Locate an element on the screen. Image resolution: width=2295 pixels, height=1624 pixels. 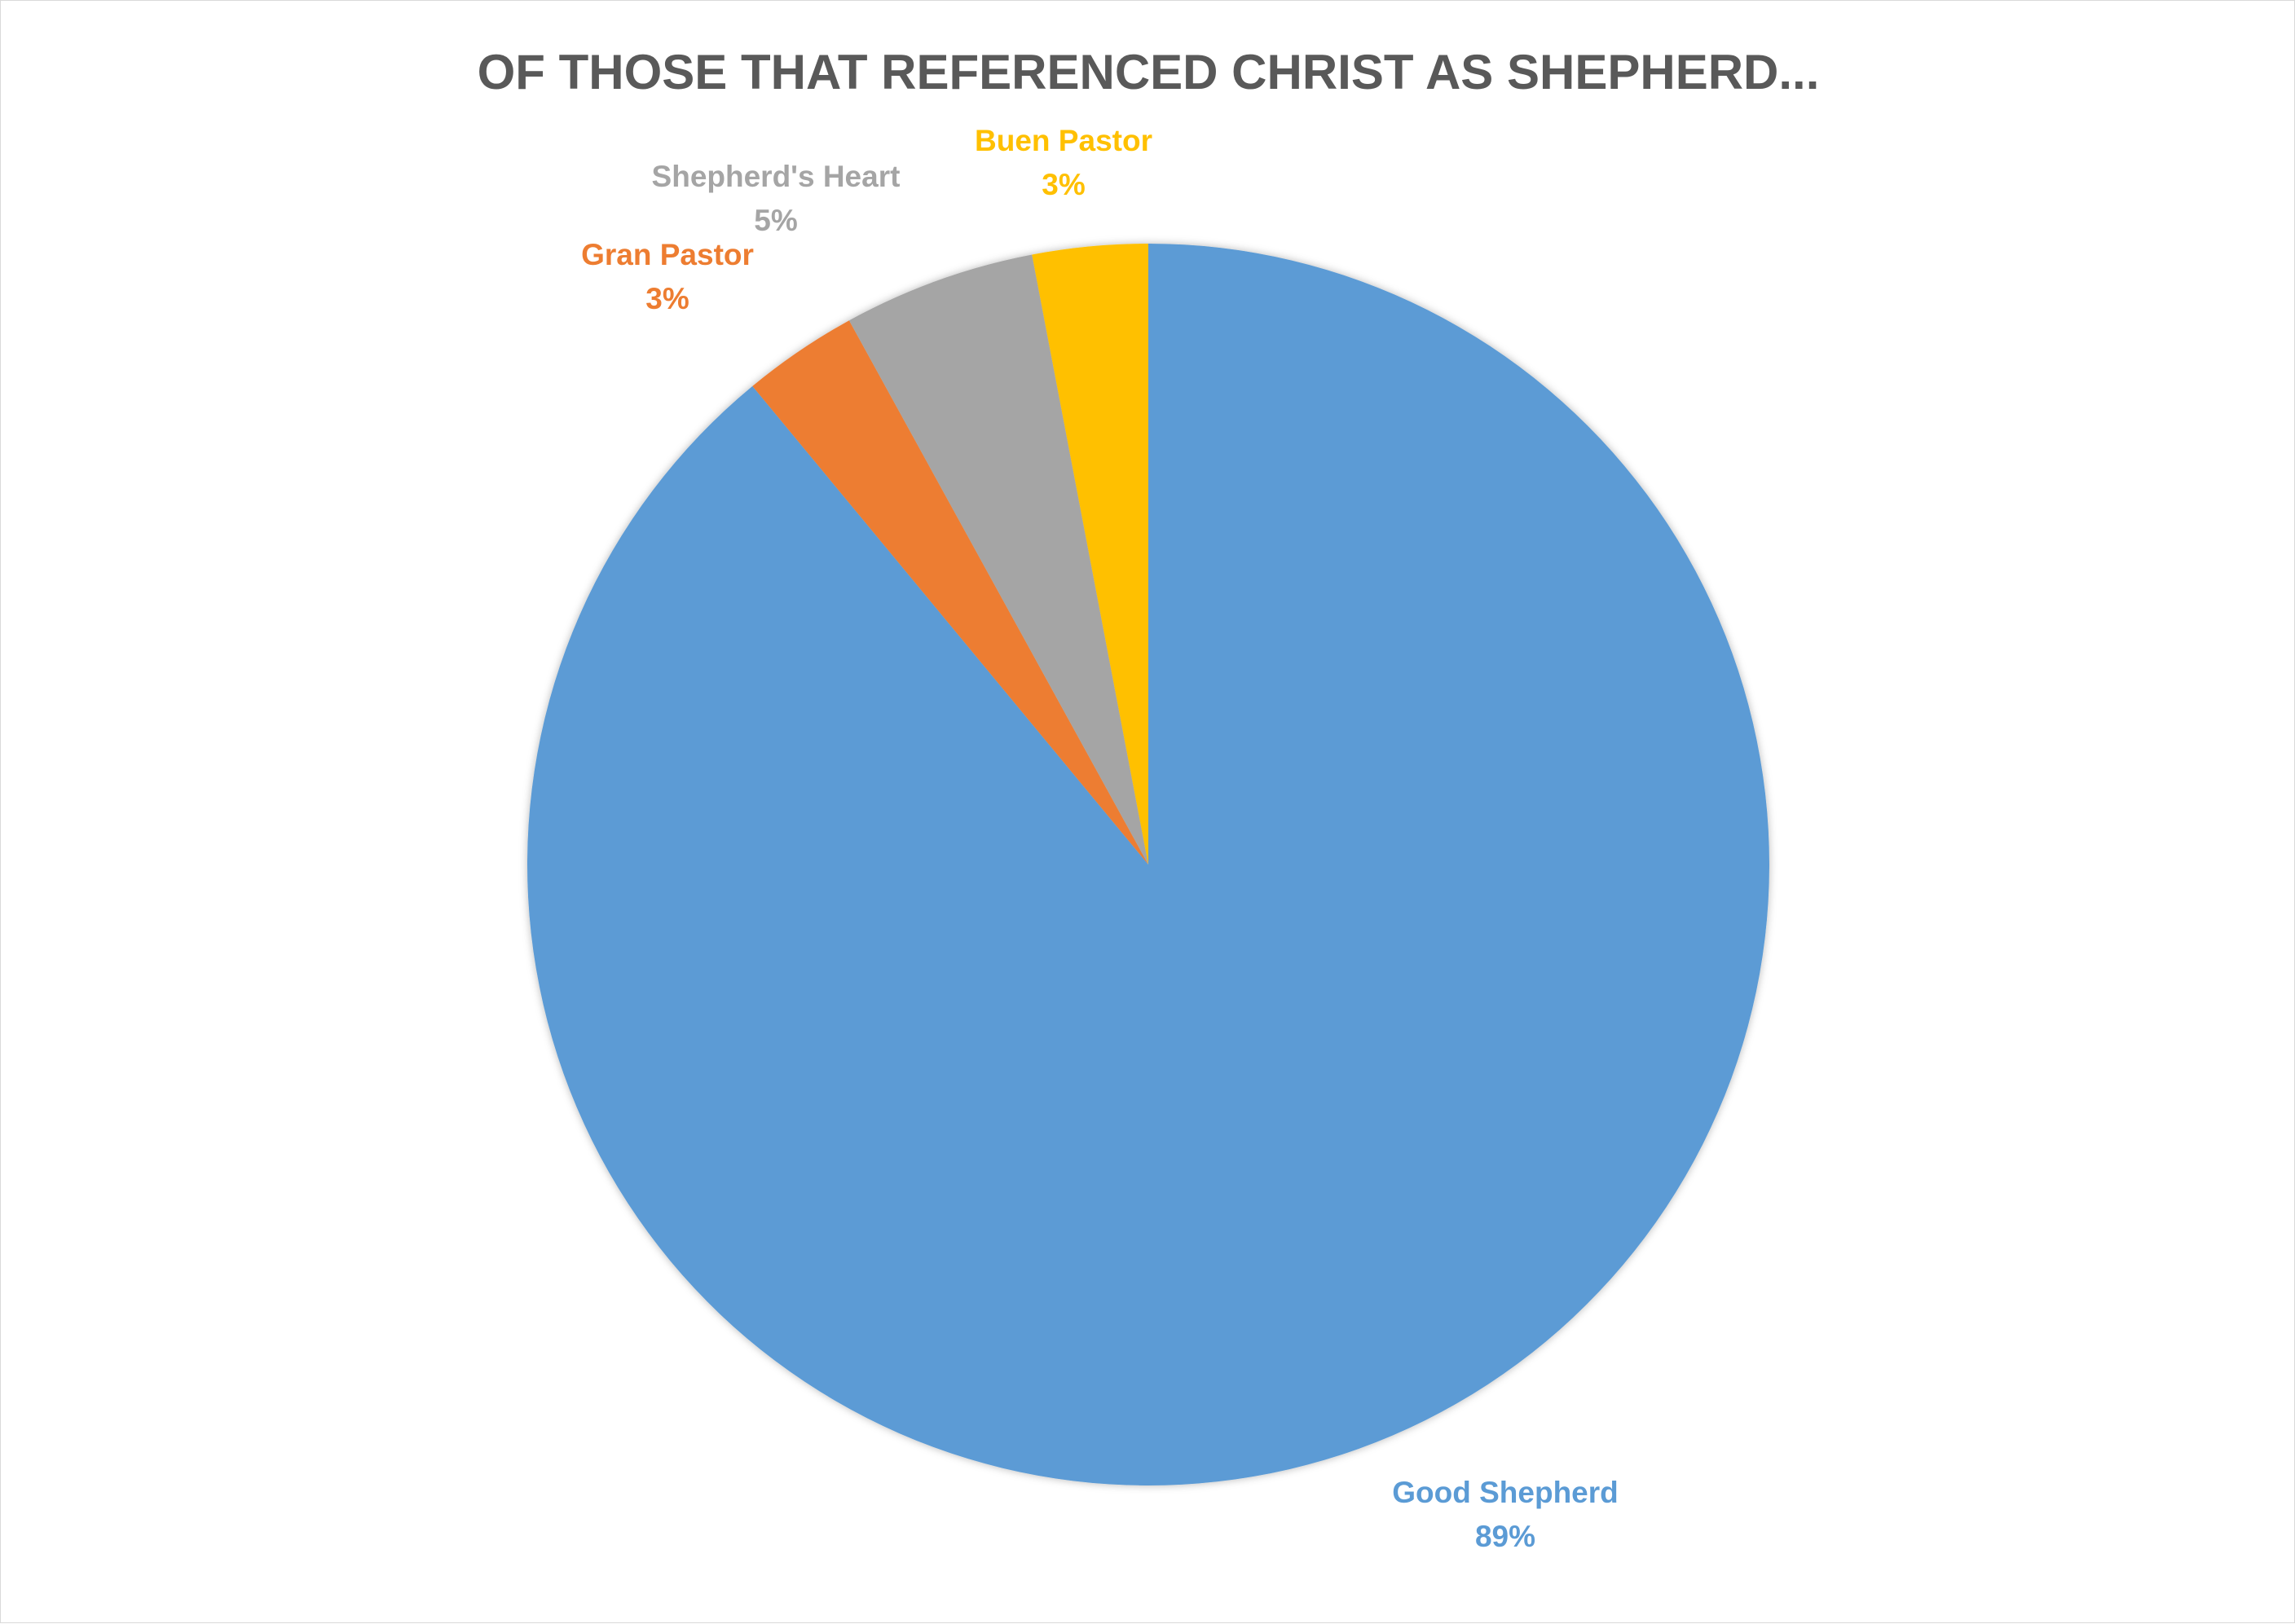
data-label-name-buen-pastor: Buen Pastor is located at coordinates (1063, 140).